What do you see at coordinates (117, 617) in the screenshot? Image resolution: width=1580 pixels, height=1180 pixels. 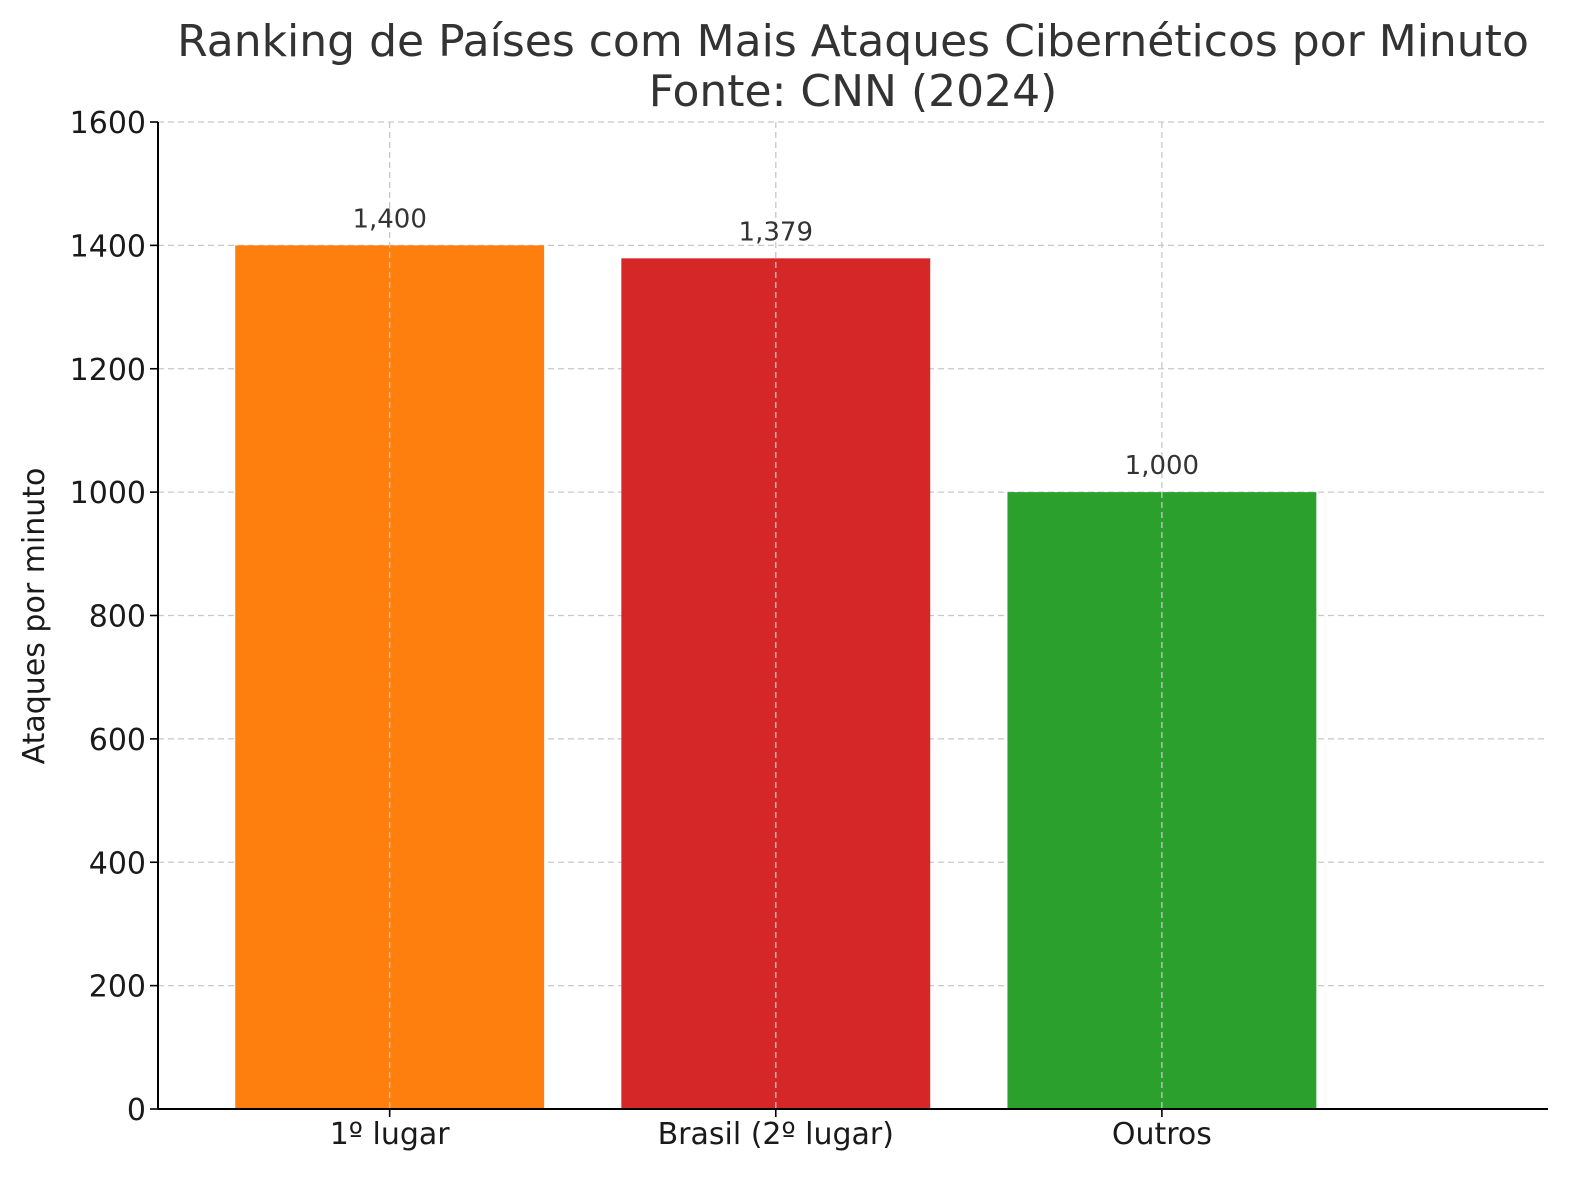 I see `y-tick-label: 800` at bounding box center [117, 617].